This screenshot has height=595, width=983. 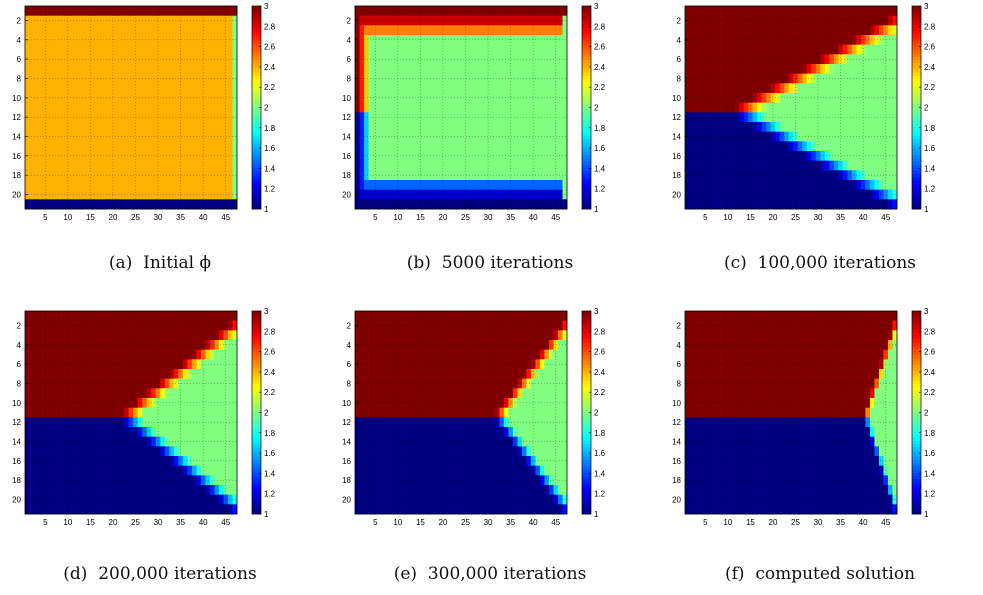 I want to click on colorbar-segment, so click(x=916, y=80).